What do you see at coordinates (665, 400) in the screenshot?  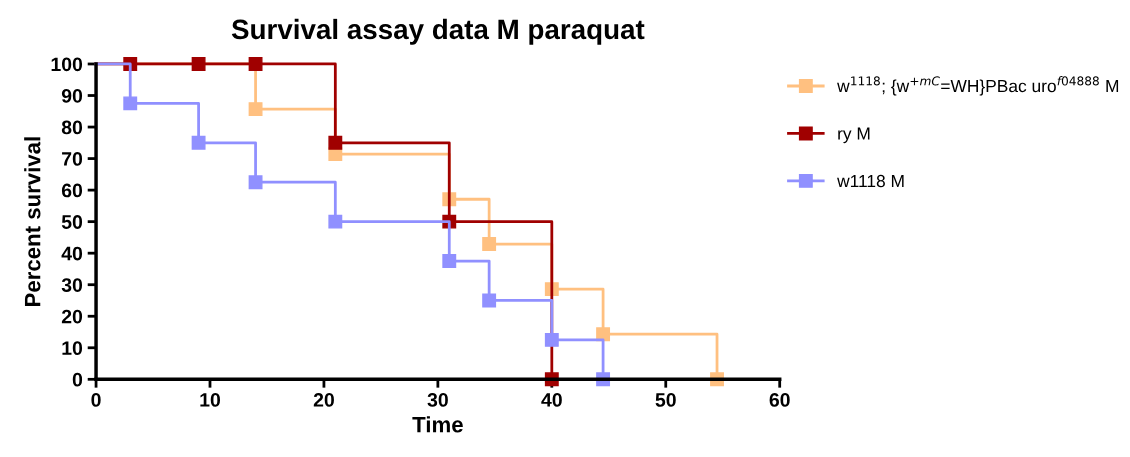 I see `x-tick-label: 50` at bounding box center [665, 400].